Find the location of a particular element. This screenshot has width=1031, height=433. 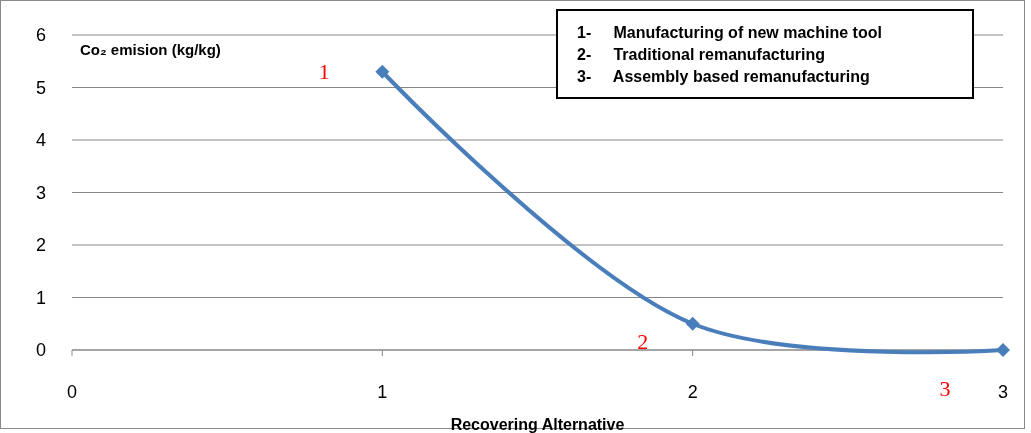

annotation: 2 is located at coordinates (643, 342).